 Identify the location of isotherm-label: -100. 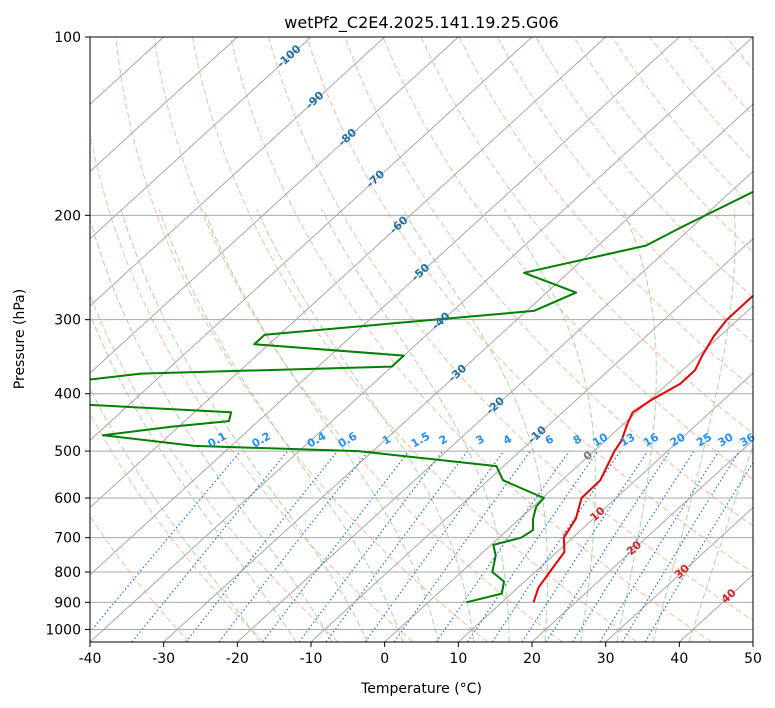
(288, 56).